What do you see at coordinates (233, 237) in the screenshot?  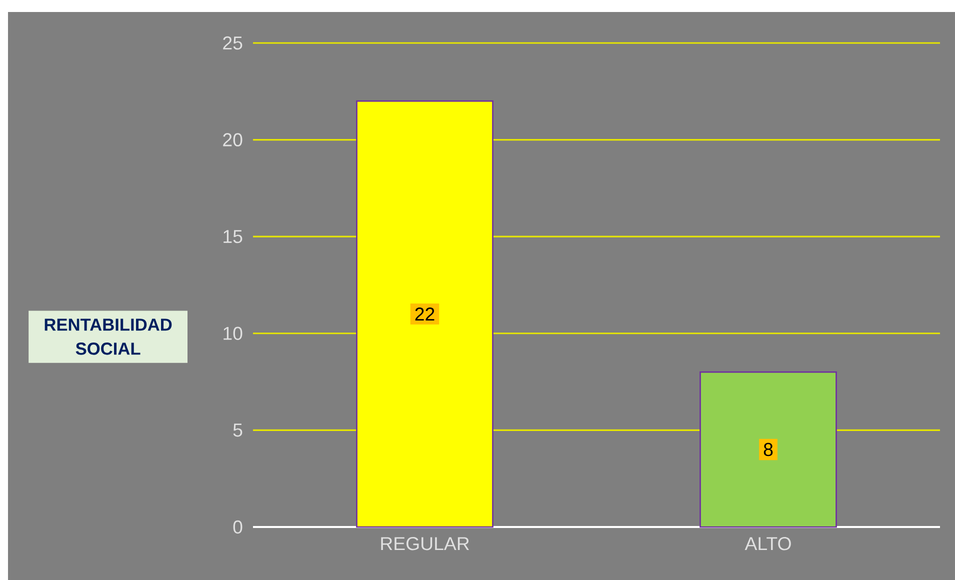 I see `y-tick-label: 15` at bounding box center [233, 237].